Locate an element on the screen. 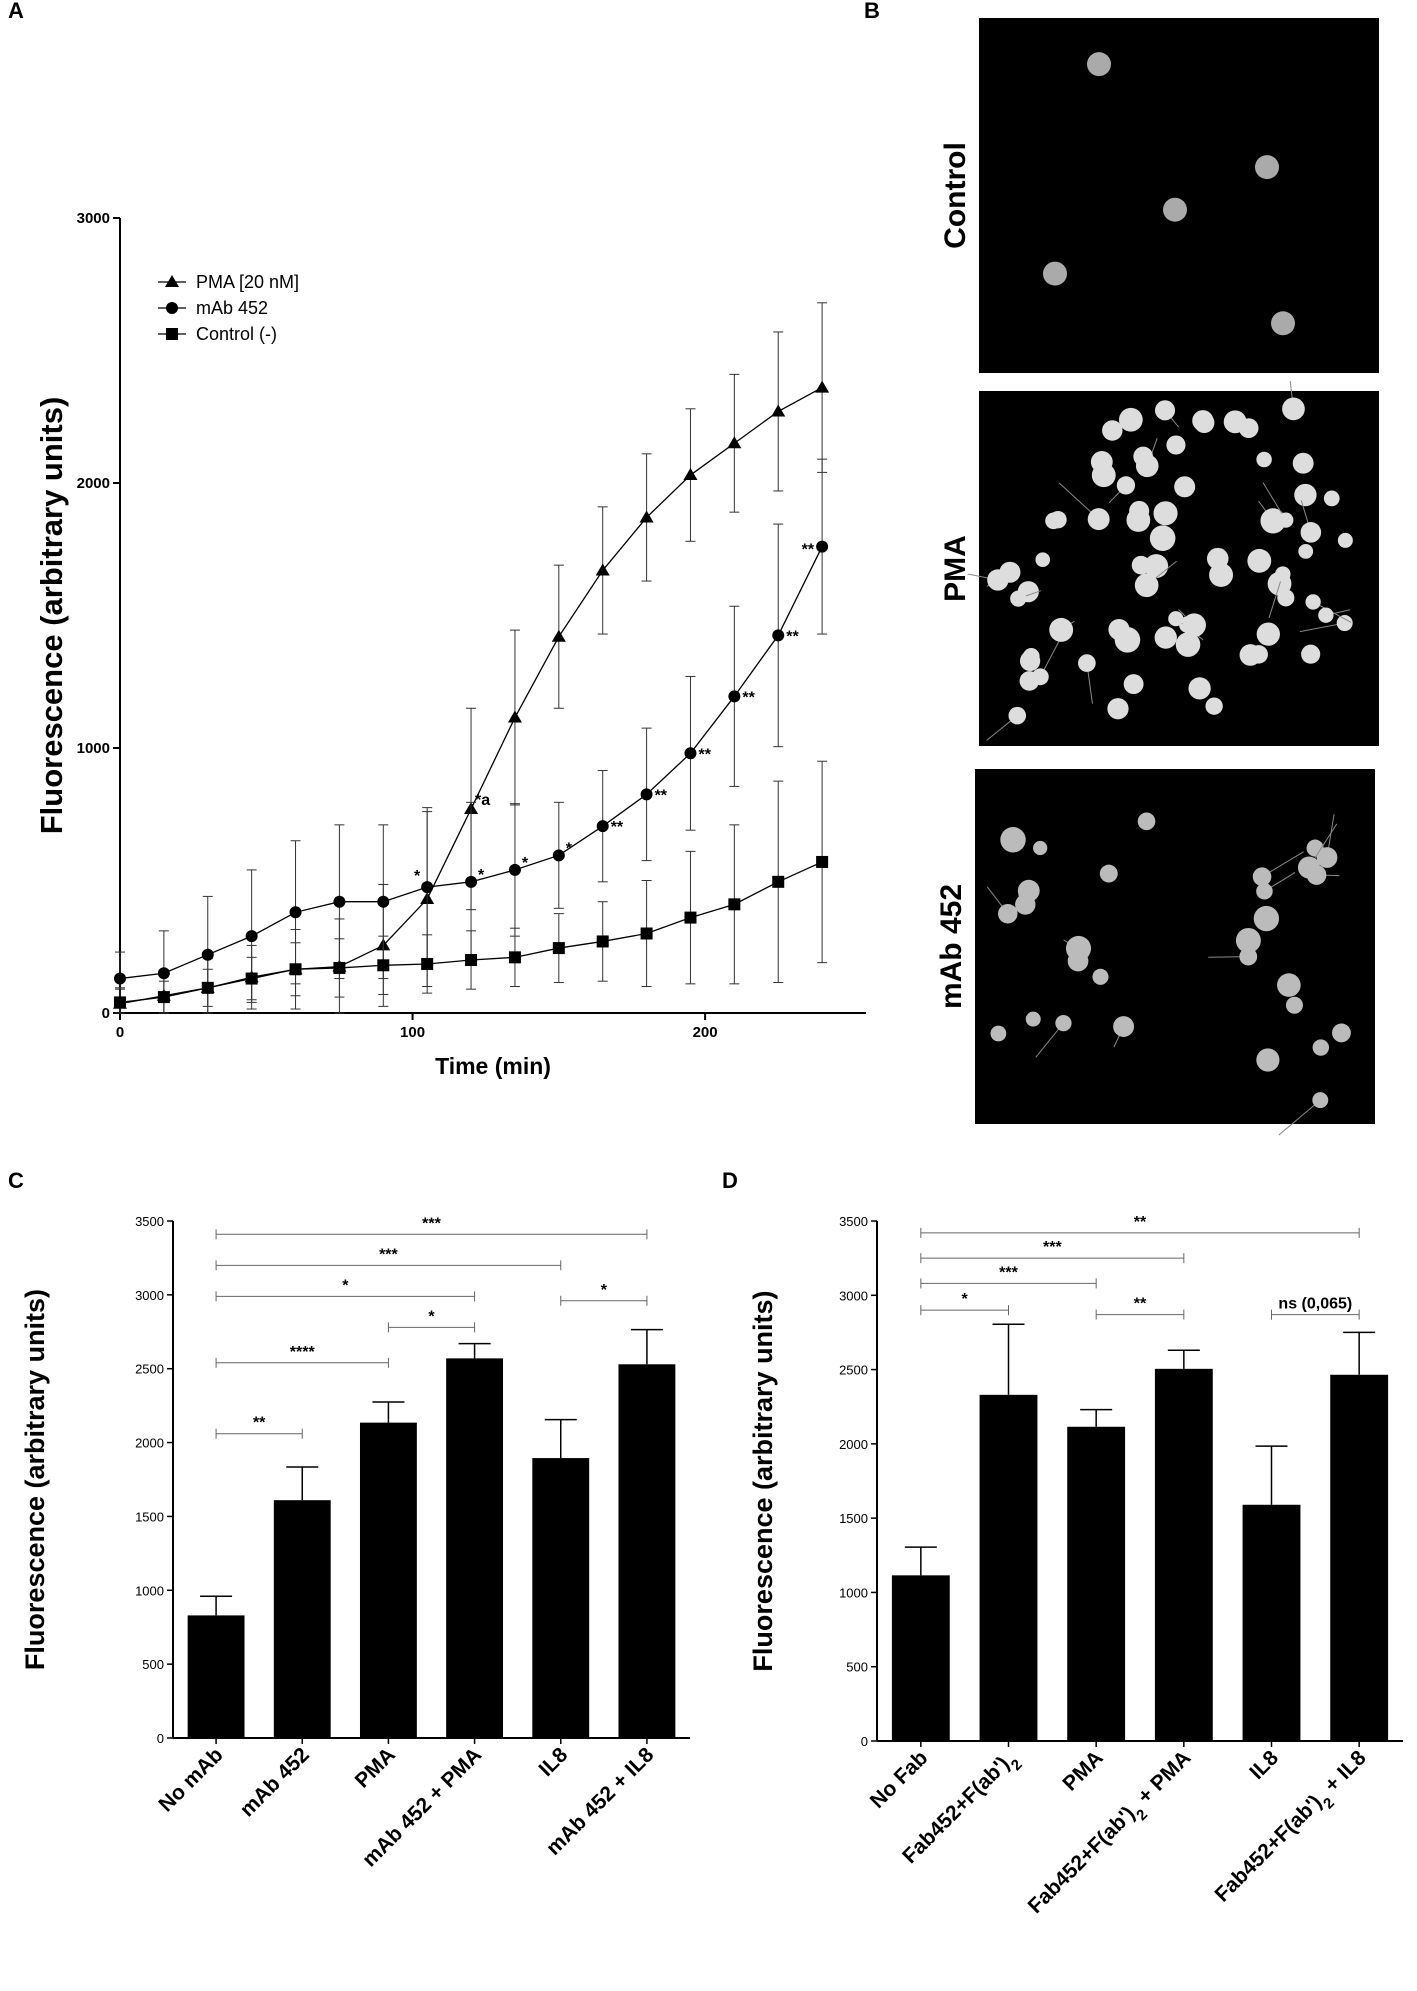 Image resolution: width=1417 pixels, height=1991 pixels. significance-label: **** is located at coordinates (303, 1352).